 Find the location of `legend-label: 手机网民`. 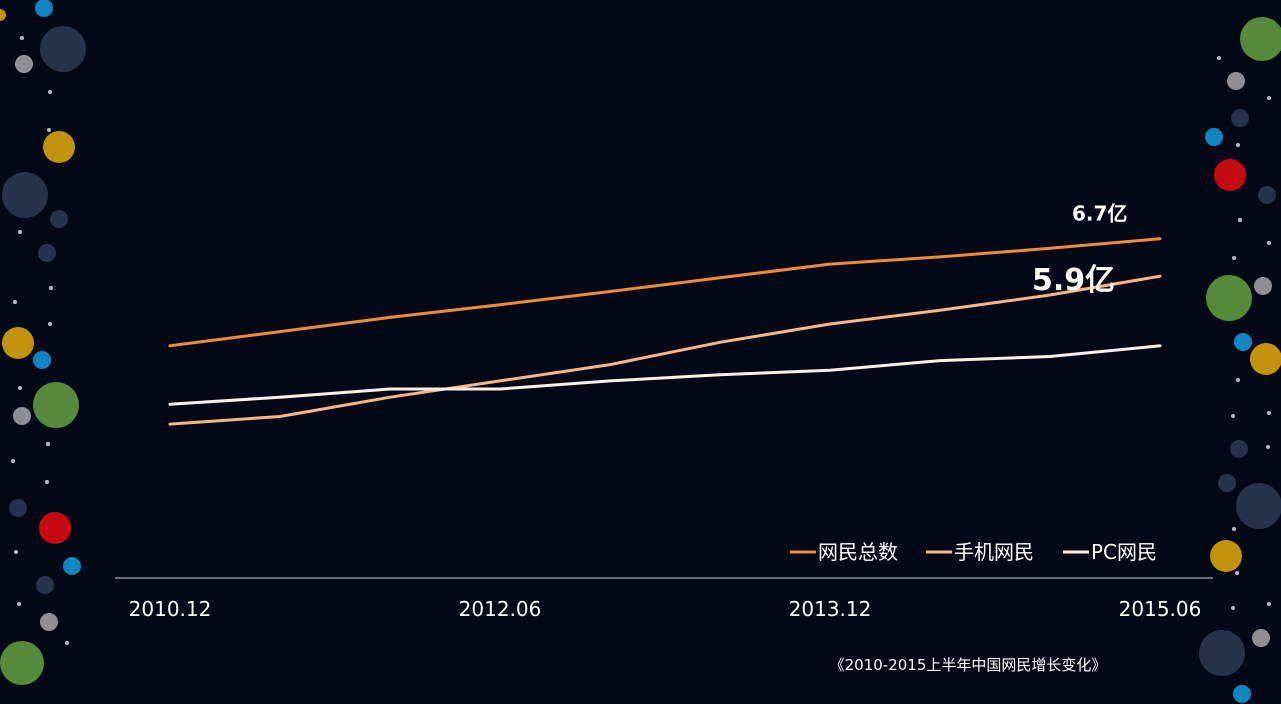

legend-label: 手机网民 is located at coordinates (994, 552).